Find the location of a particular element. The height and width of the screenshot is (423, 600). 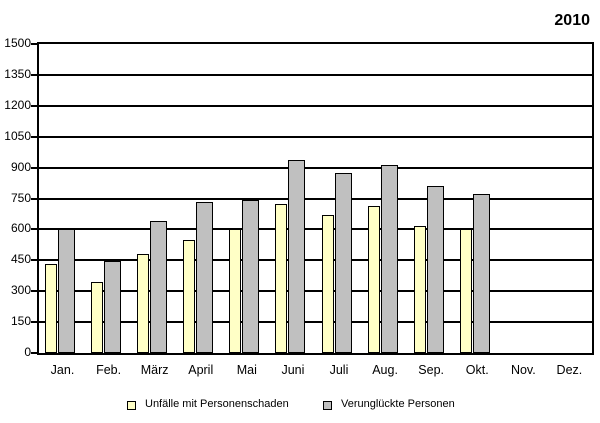

y-axis-label: 750 is located at coordinates (20, 197).